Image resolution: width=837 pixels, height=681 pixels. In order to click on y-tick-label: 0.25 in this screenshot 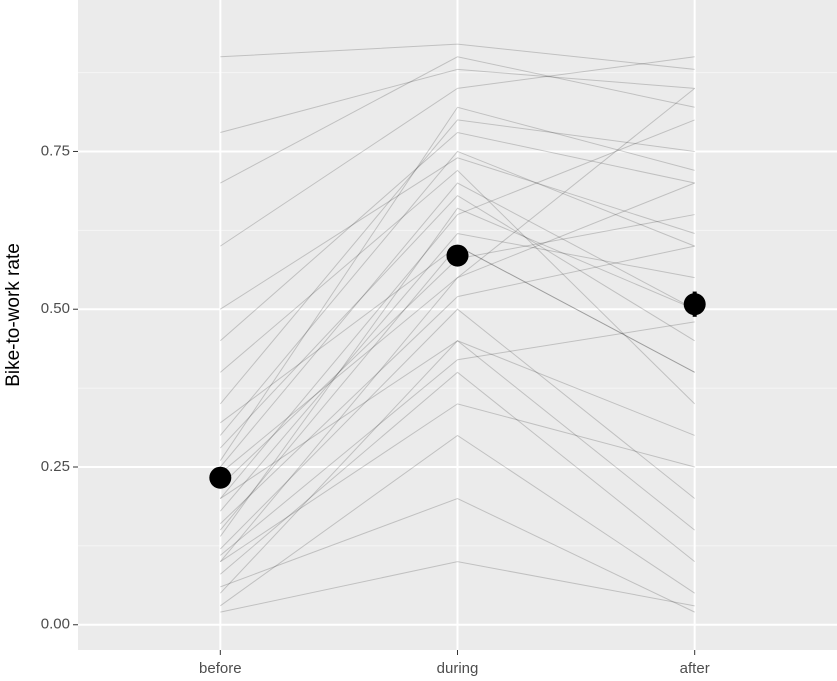, I will do `click(55, 466)`.